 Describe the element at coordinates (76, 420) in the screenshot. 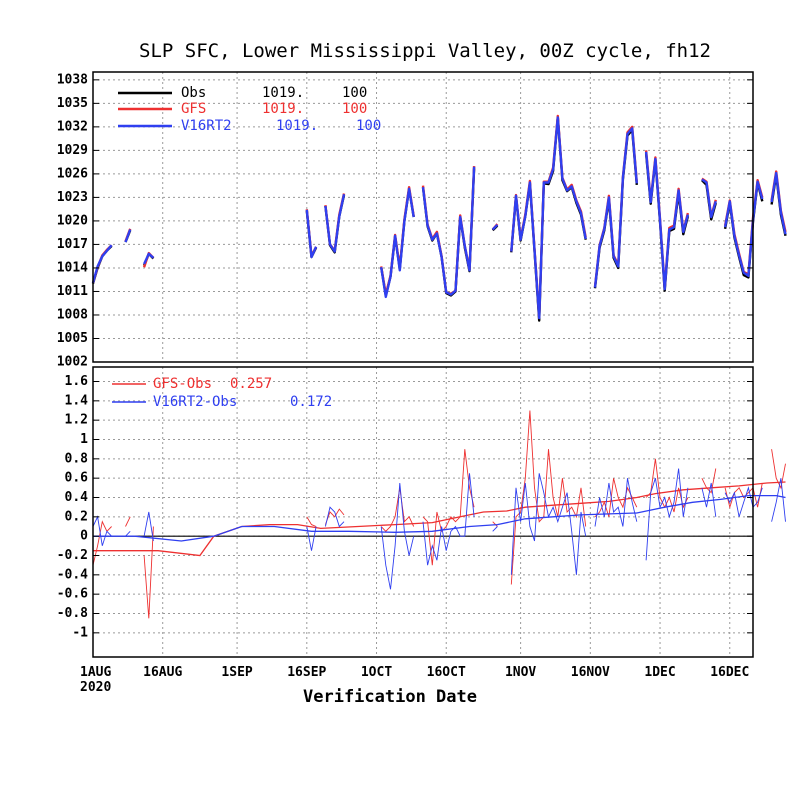

I see `y-tick-label: 1.2` at that location.